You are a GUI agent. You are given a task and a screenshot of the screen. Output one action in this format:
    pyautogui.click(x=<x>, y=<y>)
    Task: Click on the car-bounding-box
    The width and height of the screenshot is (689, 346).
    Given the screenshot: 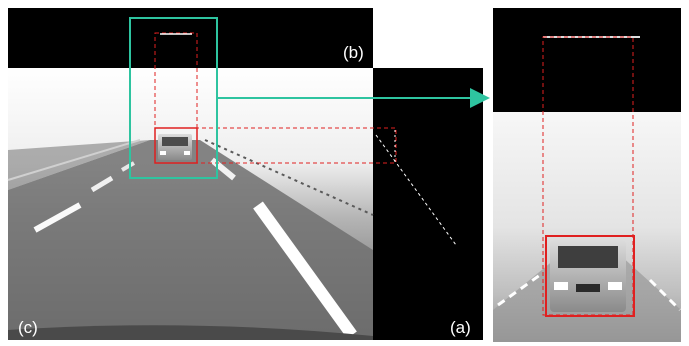 What is the action you would take?
    pyautogui.click(x=176, y=145)
    